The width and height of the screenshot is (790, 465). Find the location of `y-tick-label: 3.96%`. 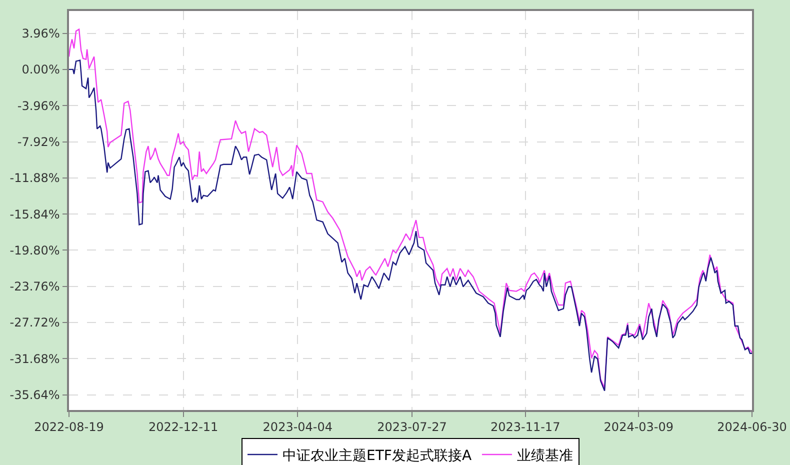

y-tick-label: 3.96% is located at coordinates (41, 33).